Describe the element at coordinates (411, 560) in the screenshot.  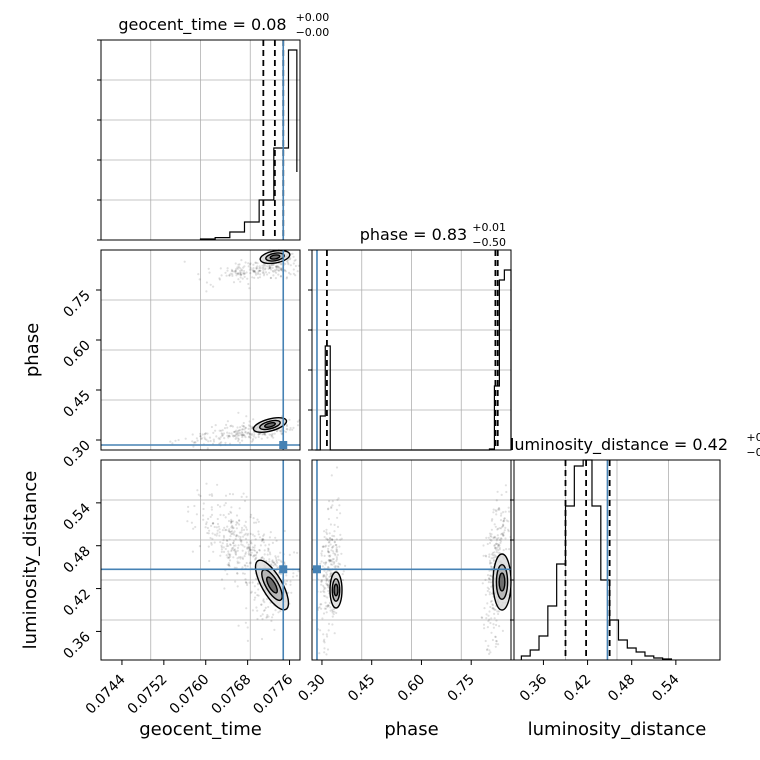
I see `dist-phase-frame` at that location.